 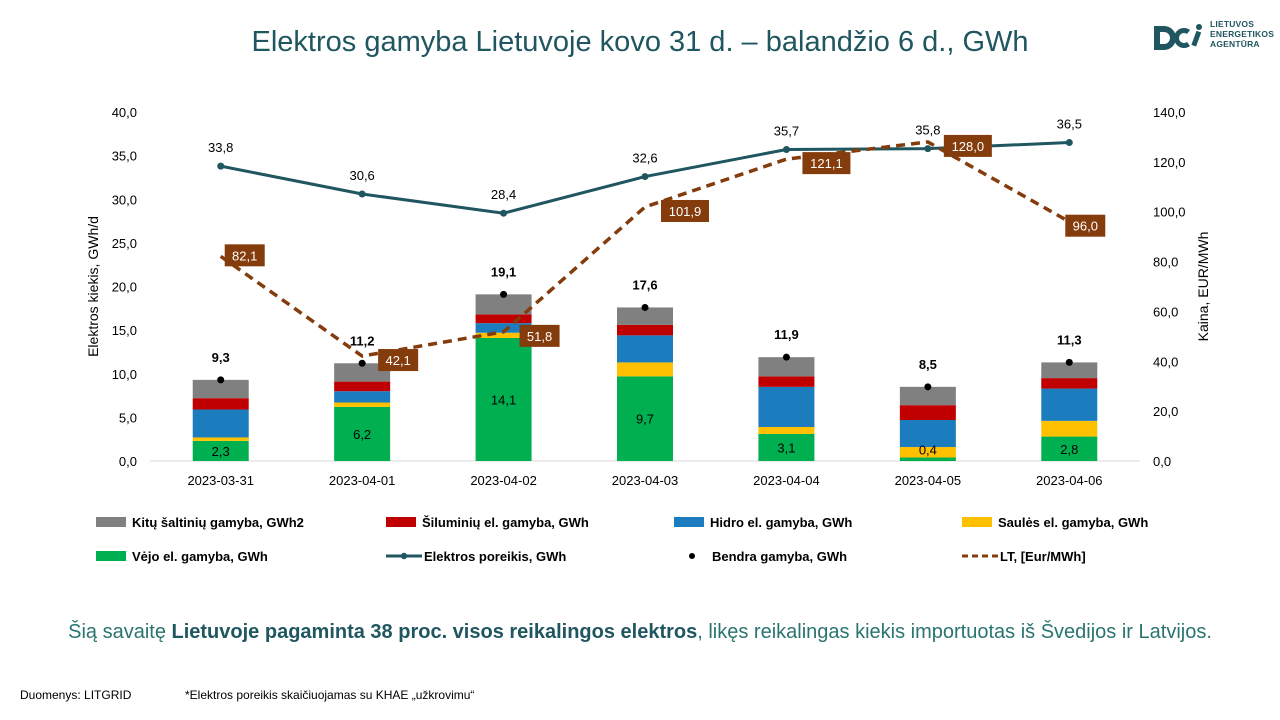 I want to click on bar-label-wind: 3,1, so click(x=786, y=447).